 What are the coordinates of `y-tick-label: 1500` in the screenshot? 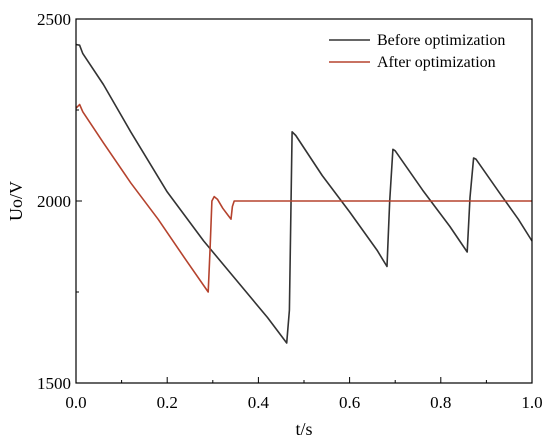 It's located at (54, 383).